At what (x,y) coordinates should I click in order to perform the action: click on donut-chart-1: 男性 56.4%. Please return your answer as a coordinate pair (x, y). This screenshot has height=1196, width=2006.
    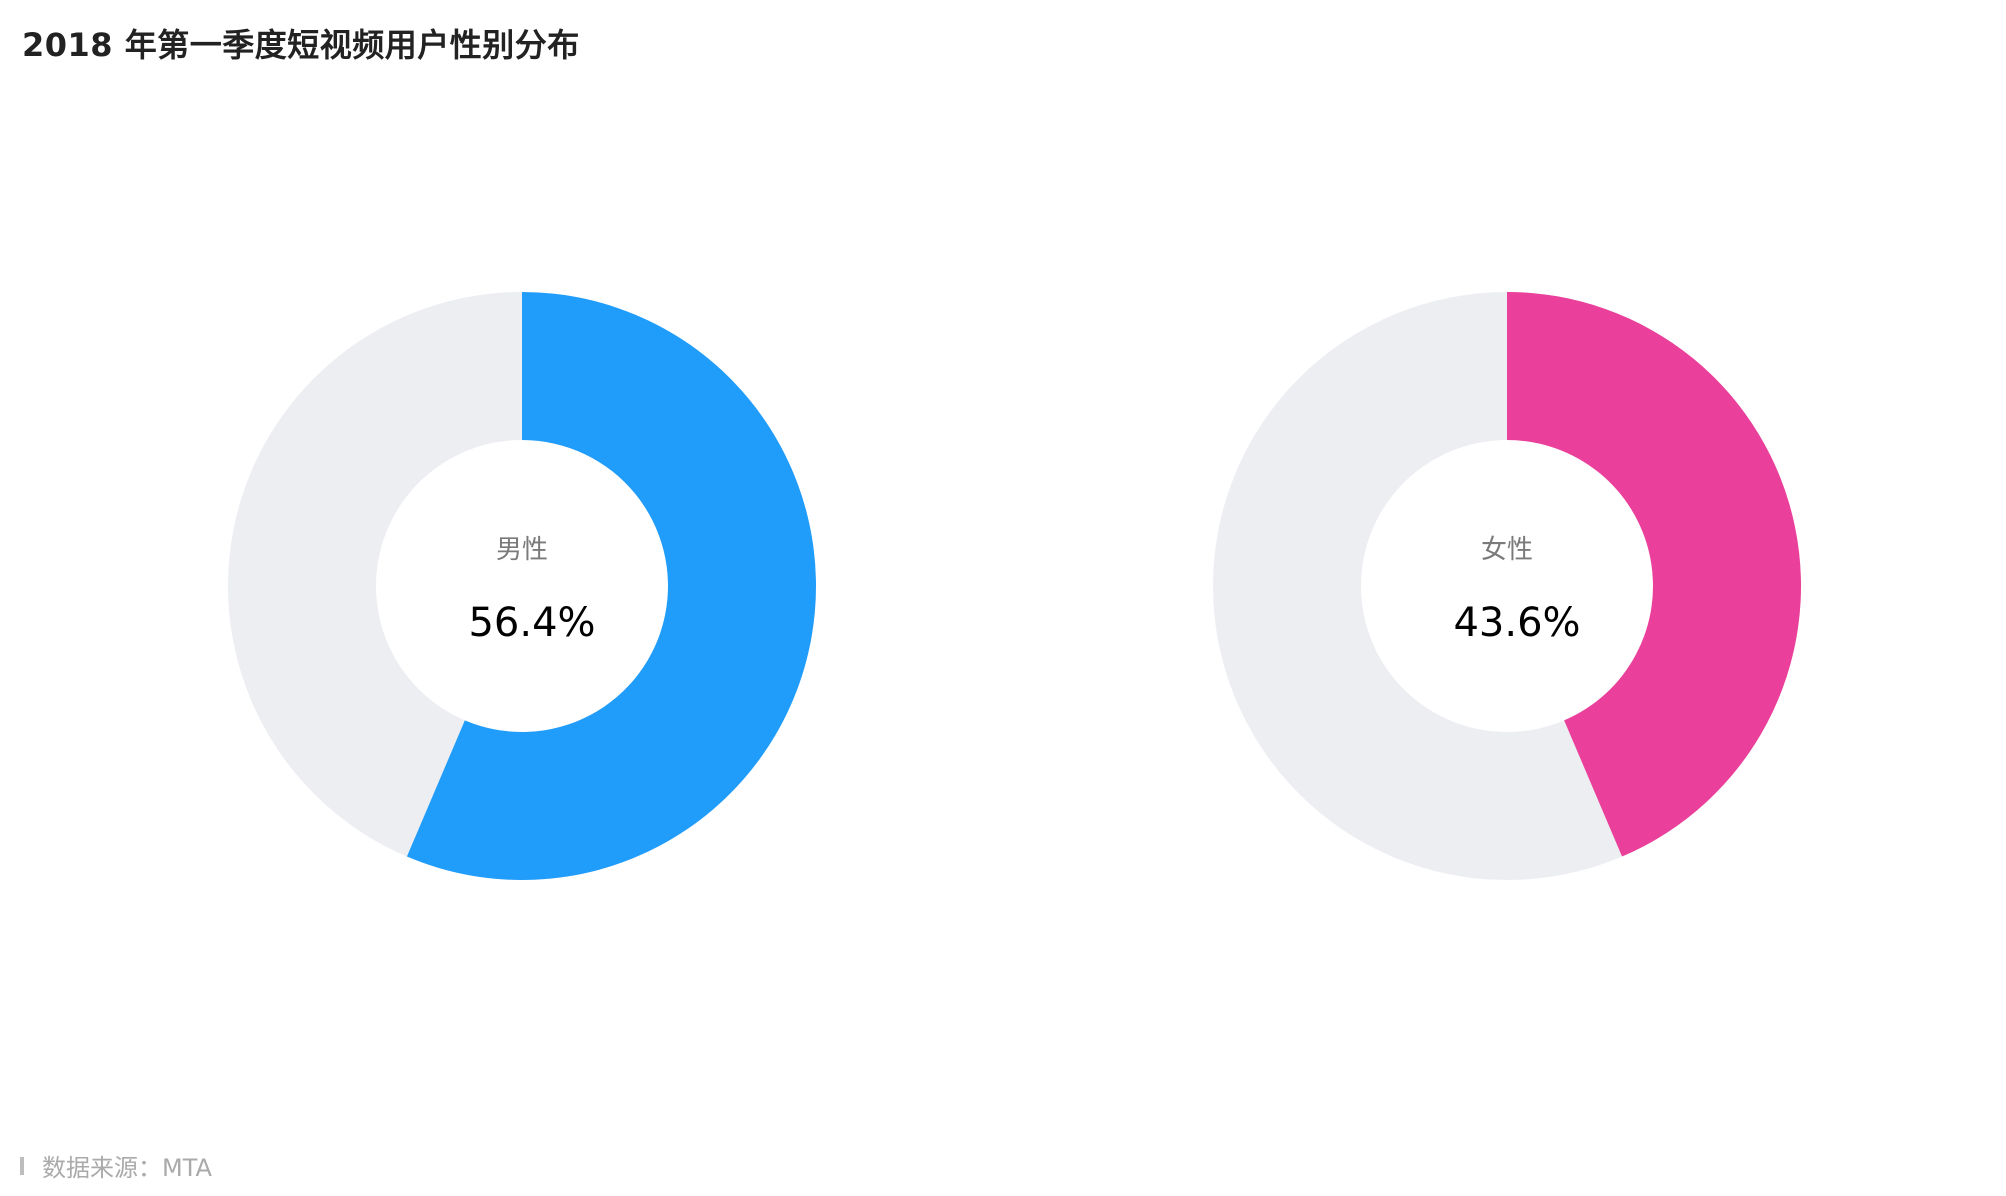
    Looking at the image, I should click on (522, 586).